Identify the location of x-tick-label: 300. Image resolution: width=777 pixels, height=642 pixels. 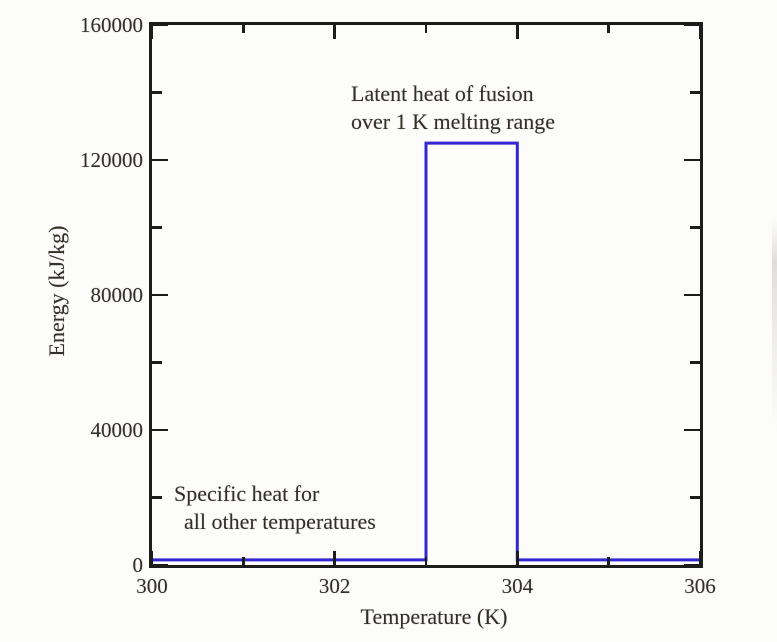
(152, 586).